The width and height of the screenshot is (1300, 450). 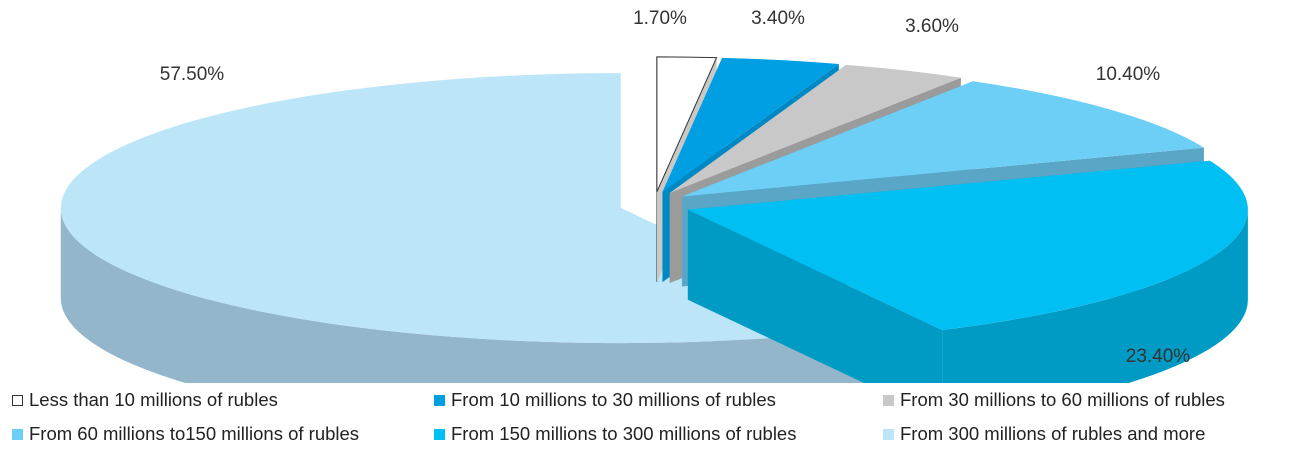 I want to click on legend-label: From 300 millions of rubles and more, so click(x=1053, y=433).